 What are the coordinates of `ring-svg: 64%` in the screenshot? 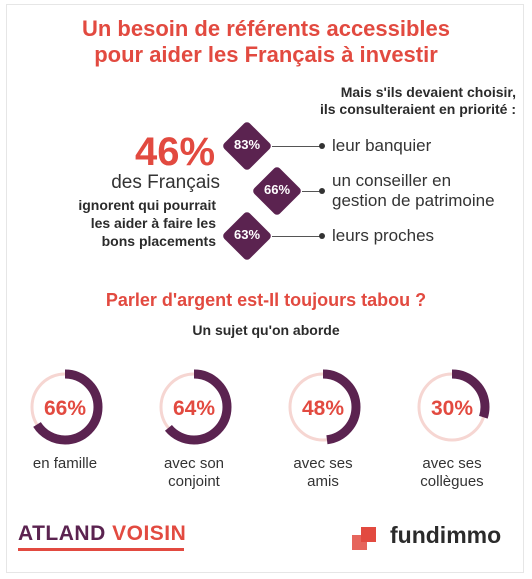 It's located at (194, 407).